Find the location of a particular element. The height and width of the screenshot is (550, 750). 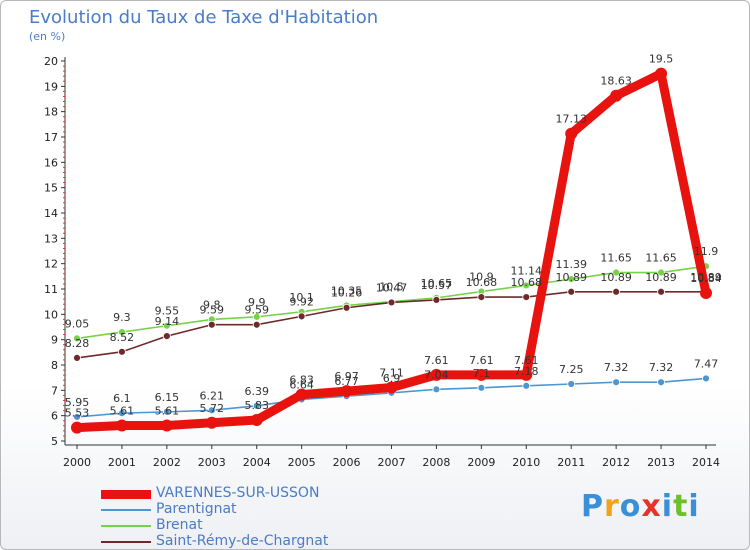

y-tick-label: 15 is located at coordinates (51, 188).